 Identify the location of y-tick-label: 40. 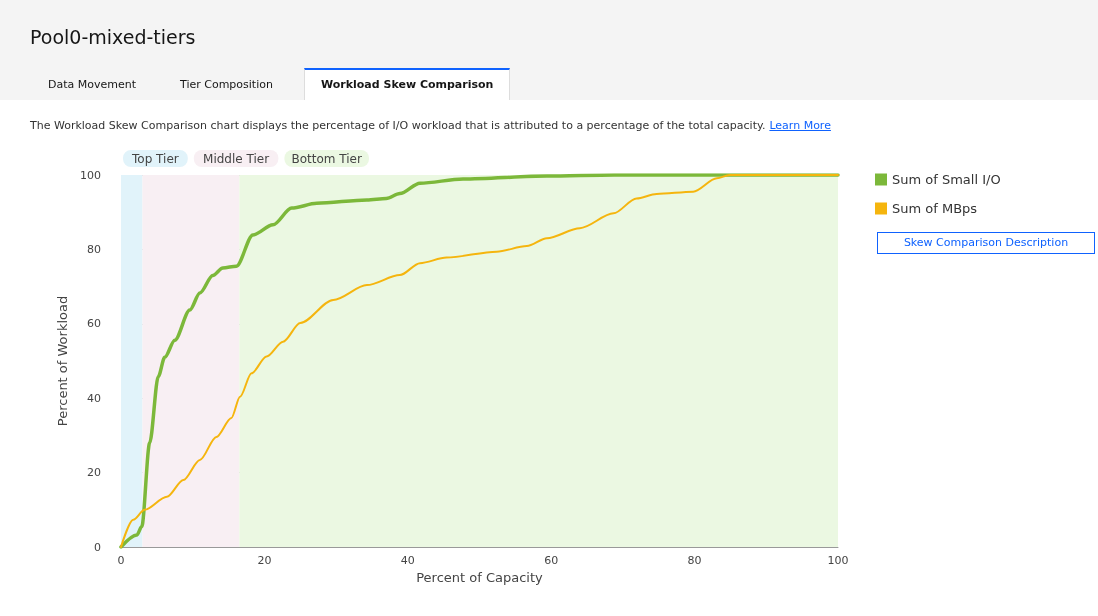
(94, 398).